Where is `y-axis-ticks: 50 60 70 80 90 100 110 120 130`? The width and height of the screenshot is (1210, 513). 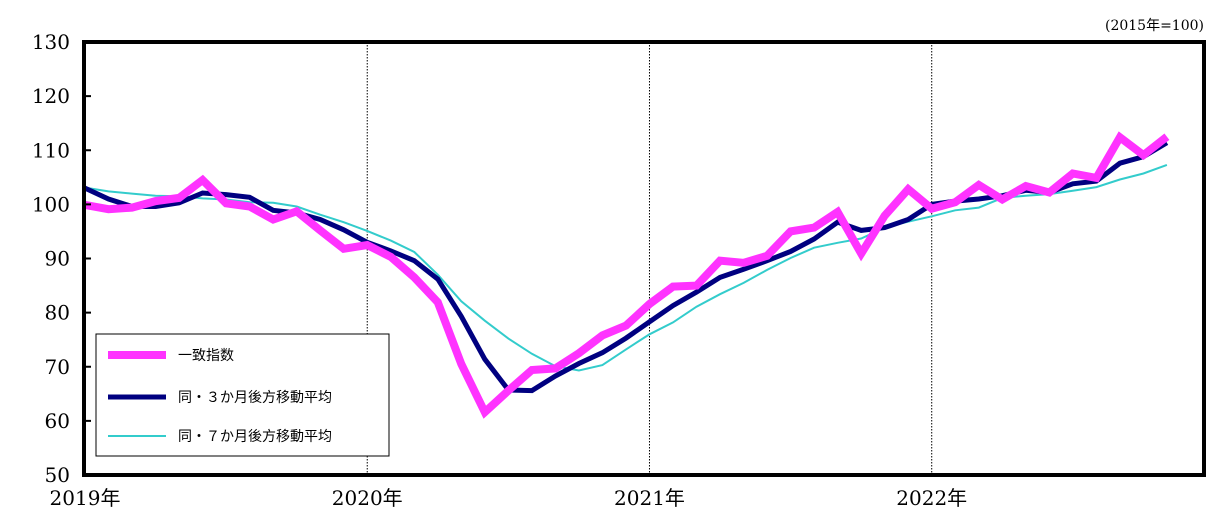 y-axis-ticks: 50 60 70 80 90 100 110 120 130 is located at coordinates (61, 258).